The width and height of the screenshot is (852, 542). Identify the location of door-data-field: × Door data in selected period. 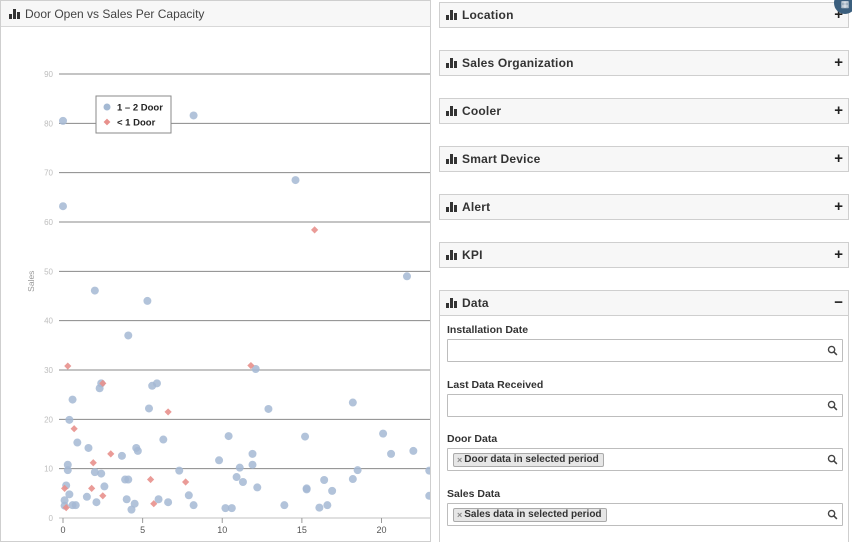
(645, 459).